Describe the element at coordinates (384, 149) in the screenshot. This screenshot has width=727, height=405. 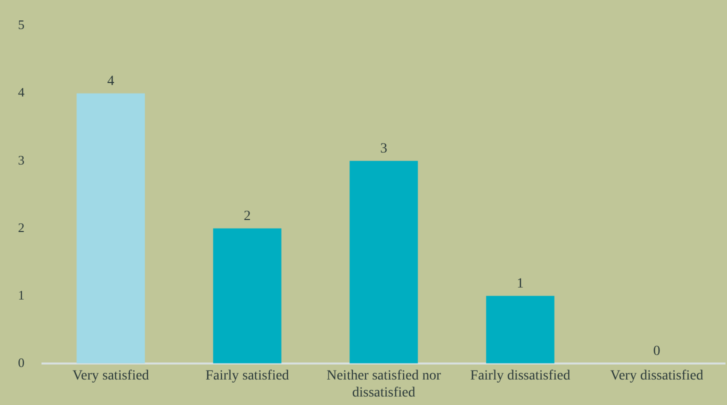
I see `data-label: 3` at that location.